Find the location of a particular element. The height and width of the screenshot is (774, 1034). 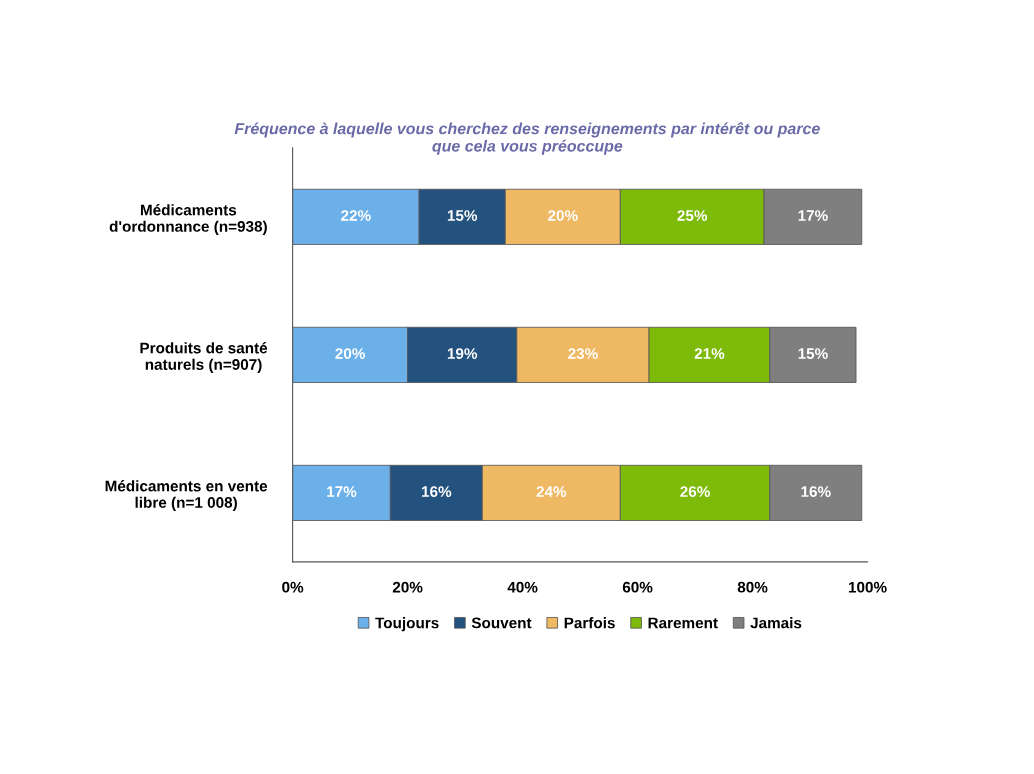

x-tick-label: 40% is located at coordinates (522, 587).